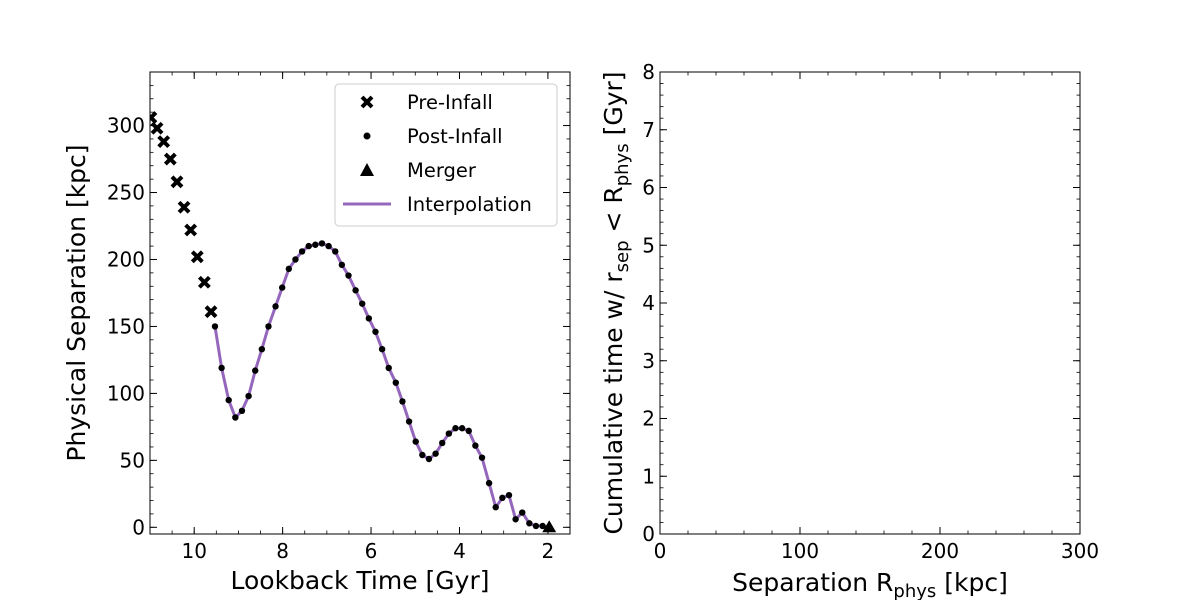 The image size is (1200, 600). I want to click on x-tick-label: 8, so click(282, 551).